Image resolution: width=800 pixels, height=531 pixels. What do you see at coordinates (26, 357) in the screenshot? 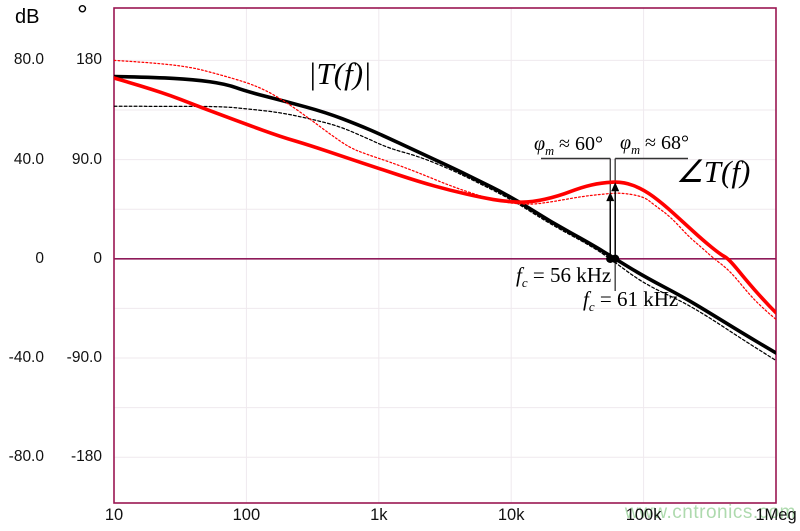
I see `db-tick-label: -40.0` at bounding box center [26, 357].